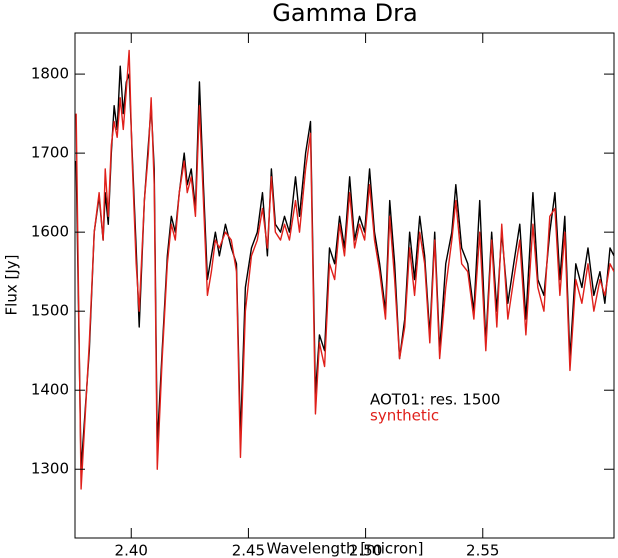  I want to click on x-tick-label: 2.45, so click(248, 550).